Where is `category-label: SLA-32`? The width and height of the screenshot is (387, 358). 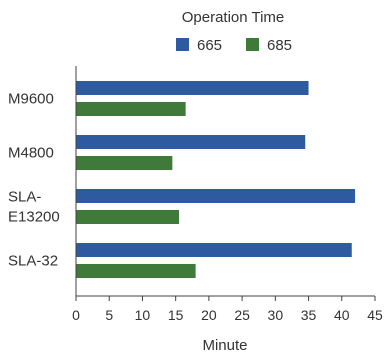
category-label: SLA-32 is located at coordinates (33, 261).